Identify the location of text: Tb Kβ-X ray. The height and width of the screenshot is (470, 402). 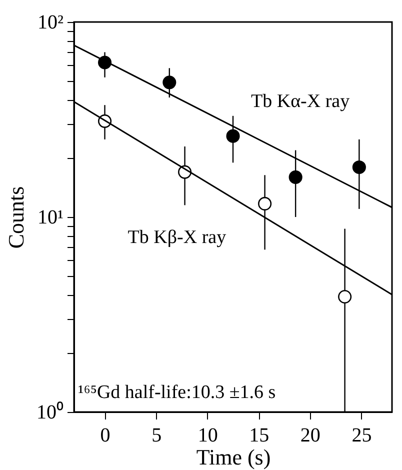
(177, 237).